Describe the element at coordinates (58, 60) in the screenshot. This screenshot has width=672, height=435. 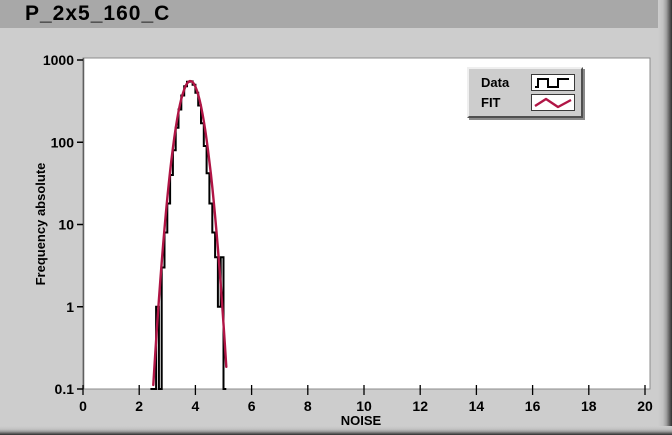
I see `y-tick-label: 1000` at that location.